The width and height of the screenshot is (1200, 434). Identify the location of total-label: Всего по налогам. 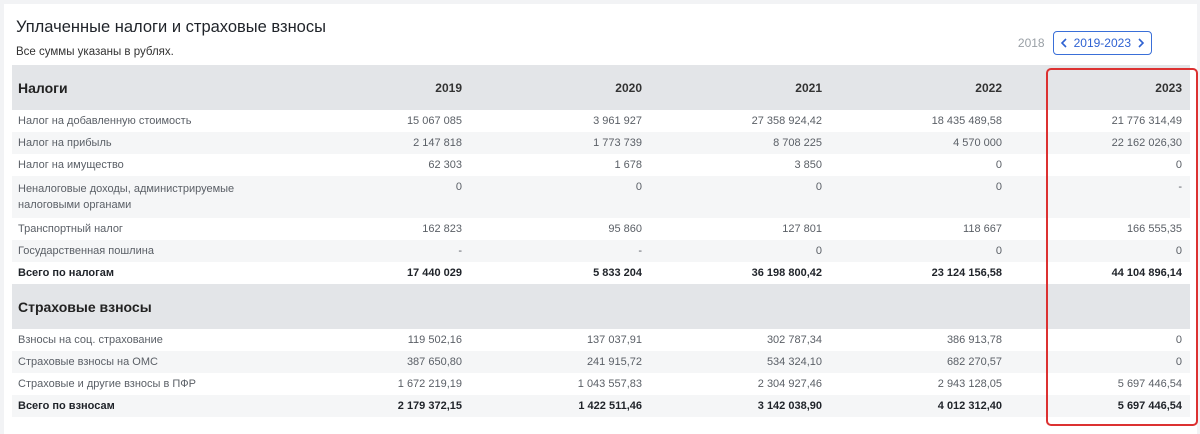
(66, 273).